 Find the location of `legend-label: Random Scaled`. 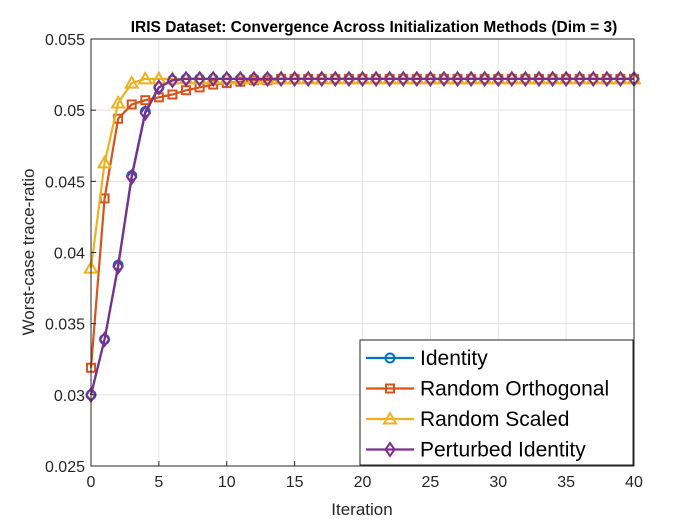

legend-label: Random Scaled is located at coordinates (494, 419).